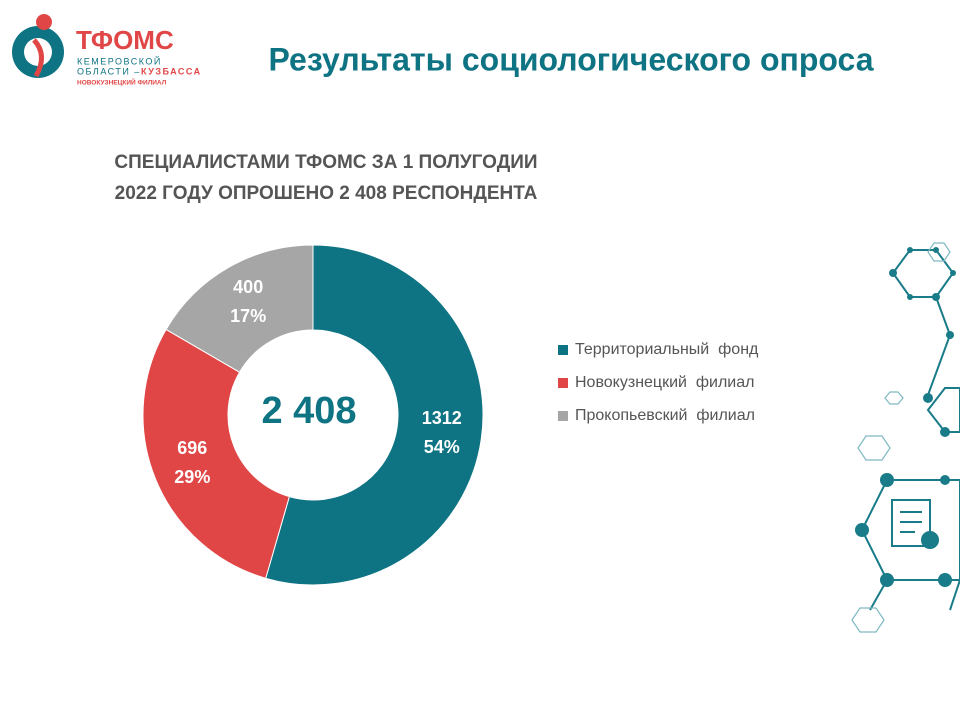  Describe the element at coordinates (192, 448) in the screenshot. I see `data-label: 696` at that location.